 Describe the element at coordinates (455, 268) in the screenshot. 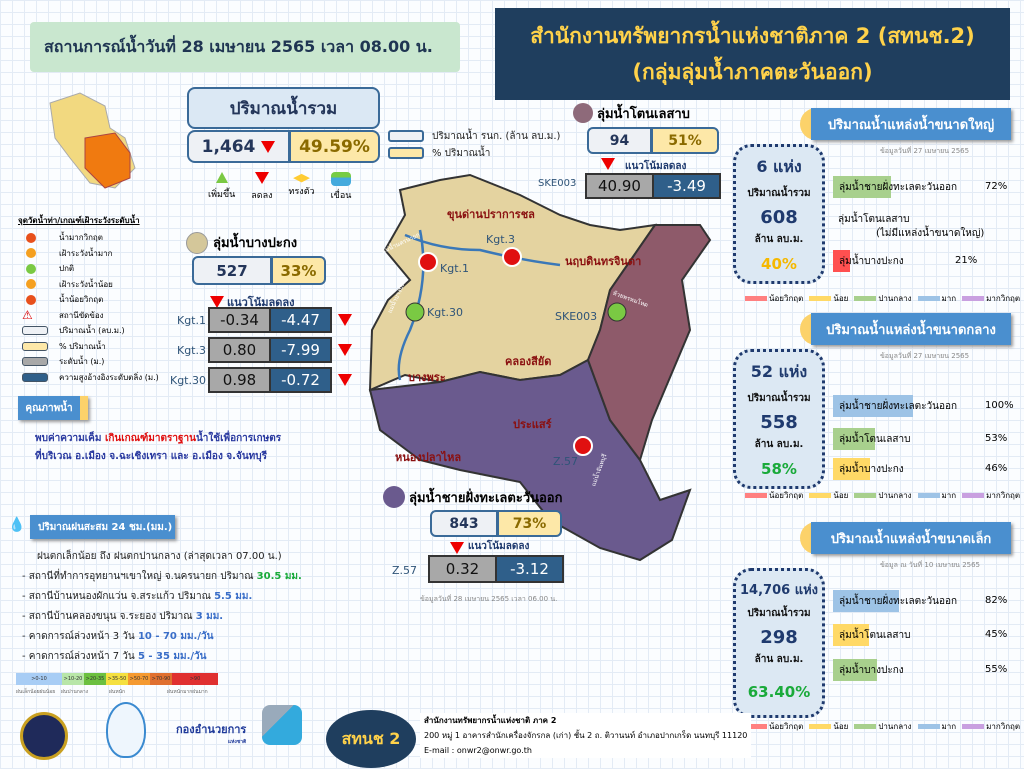

I see `station-label: Kgt.1` at that location.